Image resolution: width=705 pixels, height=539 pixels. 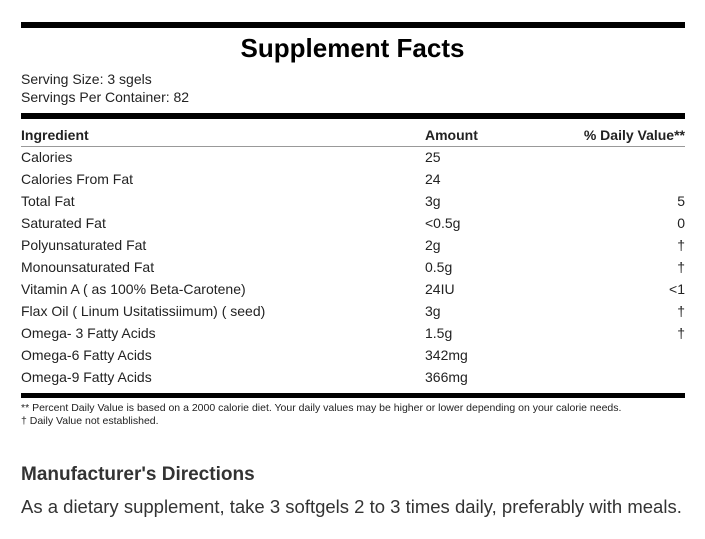 What do you see at coordinates (446, 355) in the screenshot?
I see `amount: 342mg` at bounding box center [446, 355].